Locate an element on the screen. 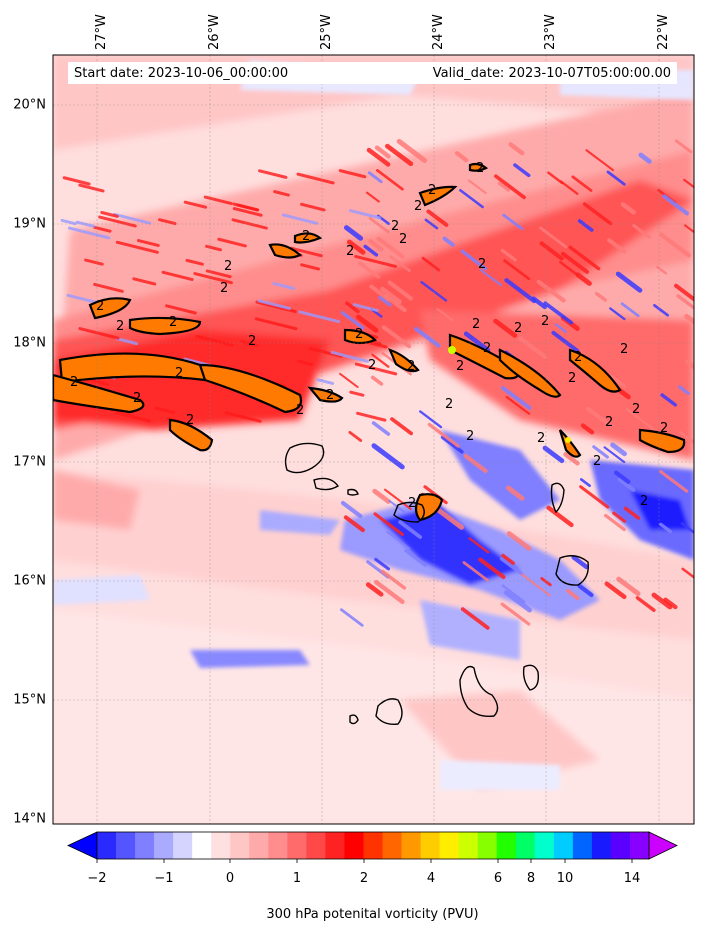  lon-label-22w: 22°W is located at coordinates (663, 32).